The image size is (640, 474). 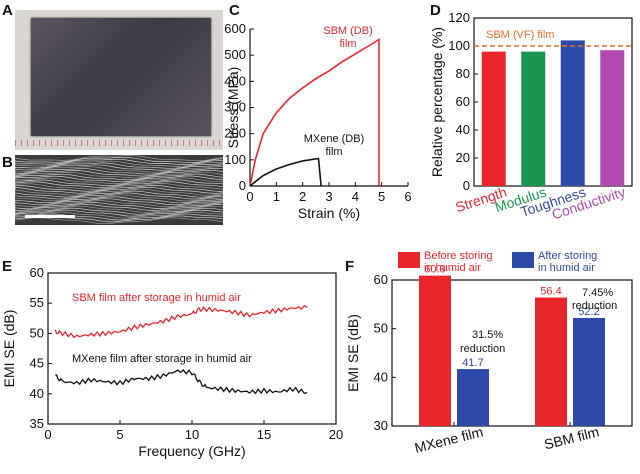 I want to click on c-series-mxene-line, so click(x=285, y=172).